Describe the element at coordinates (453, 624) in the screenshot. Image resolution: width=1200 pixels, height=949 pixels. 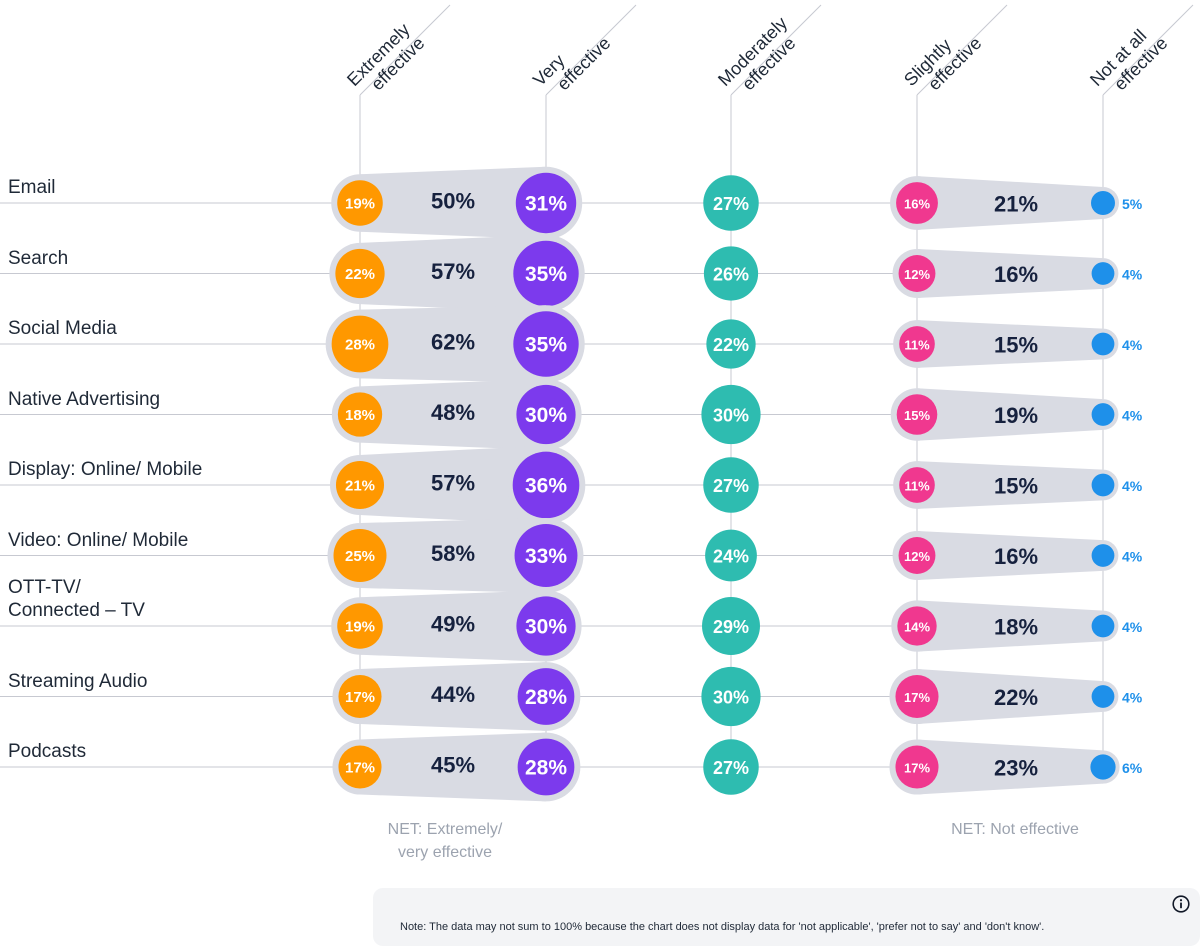
I see `net-effective-value: 49%` at that location.